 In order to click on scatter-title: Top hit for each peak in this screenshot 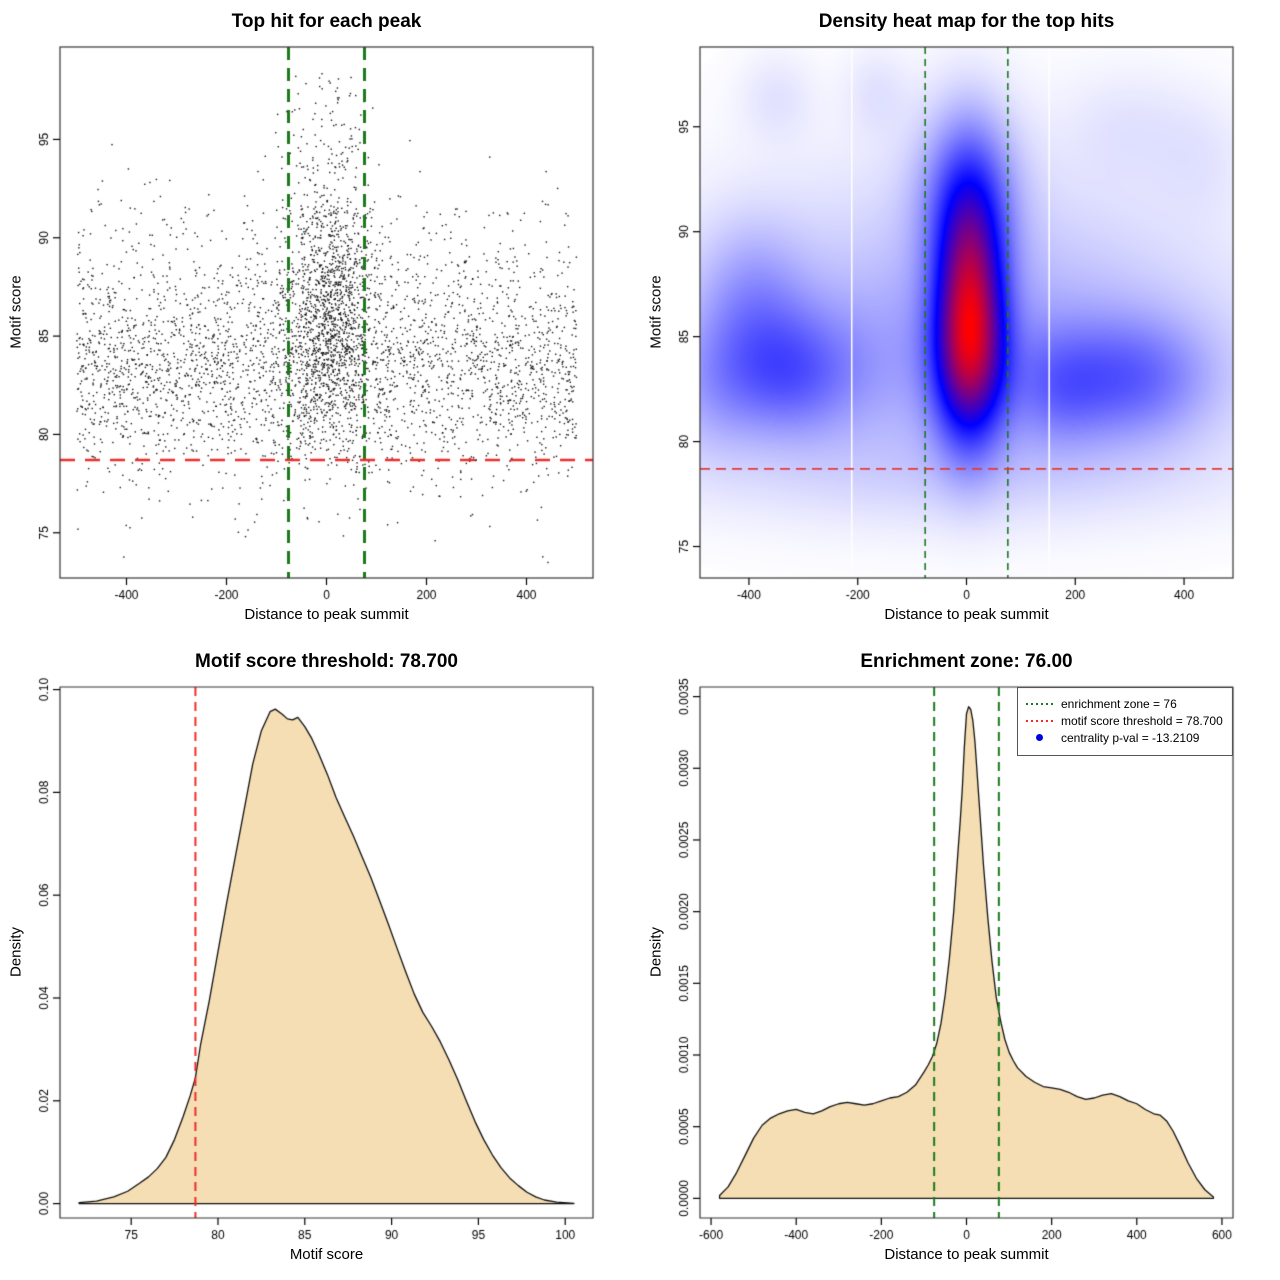, I will do `click(326, 21)`.